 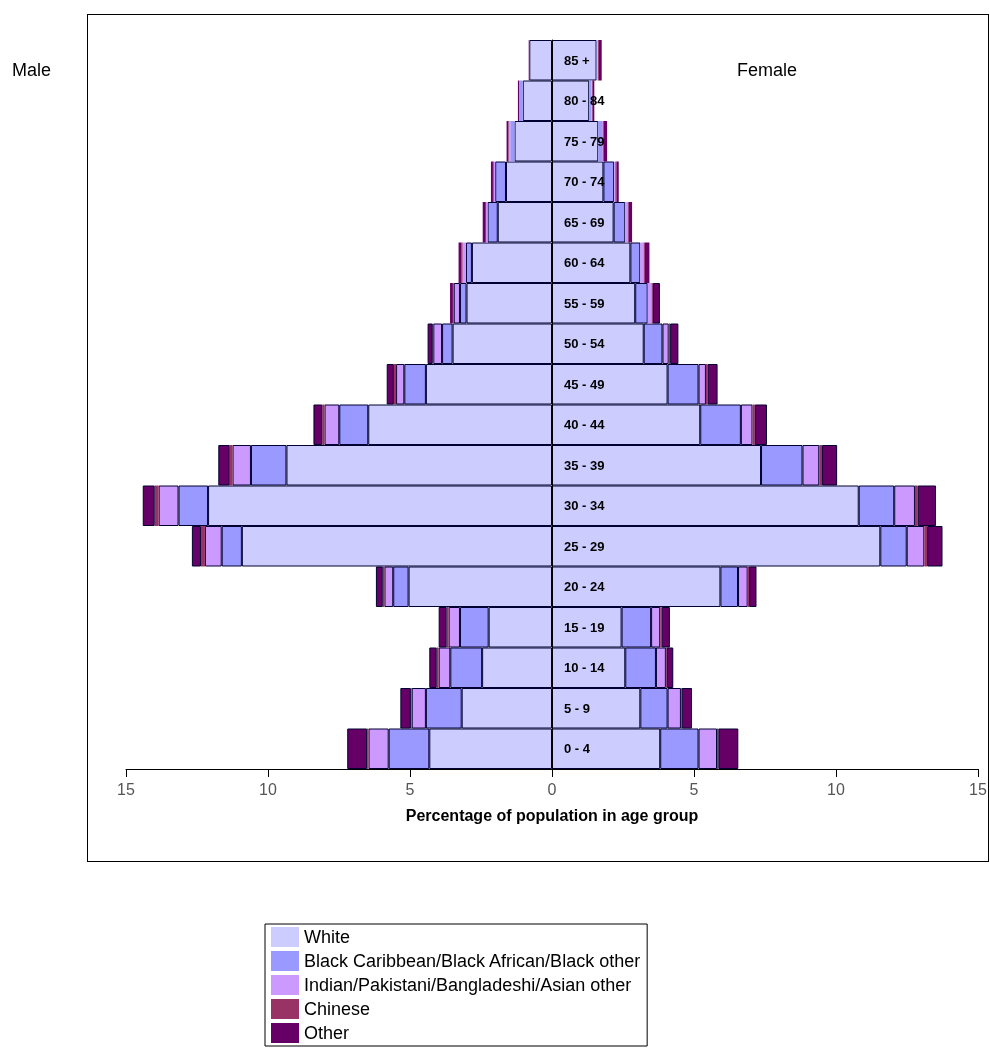 I want to click on x-axis-title: Percentage of population in age group, so click(x=552, y=815).